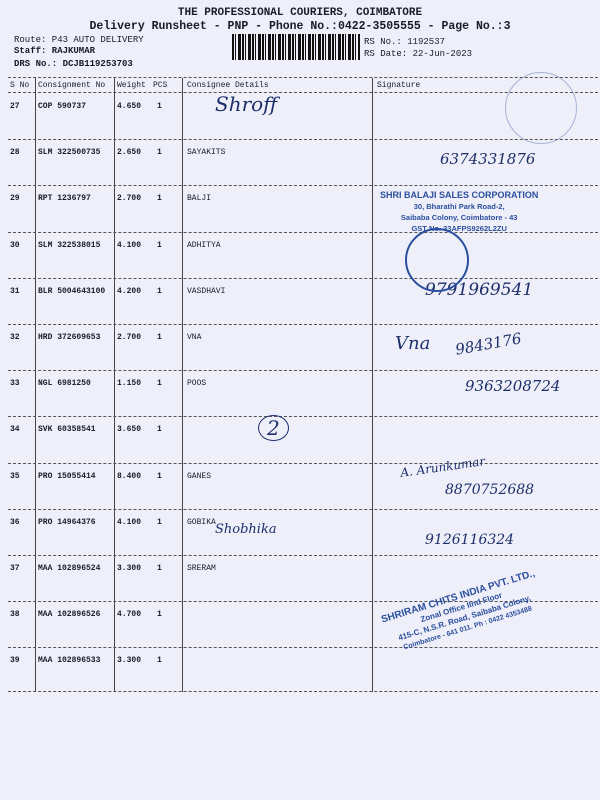 This screenshot has width=600, height=800. I want to click on handwritten-signature: A. Arunkumar, so click(442, 467).